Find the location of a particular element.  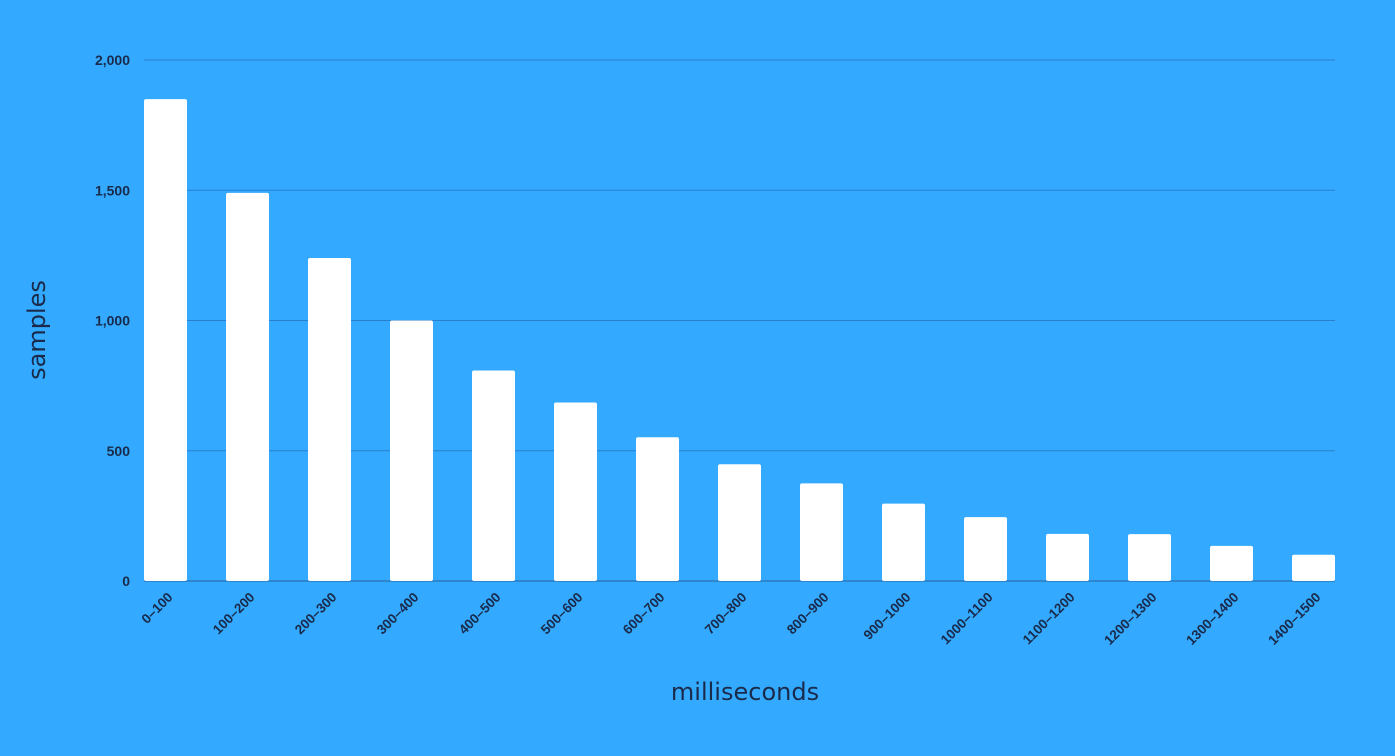

x-tick-label: 1100–1200 is located at coordinates (1049, 619).